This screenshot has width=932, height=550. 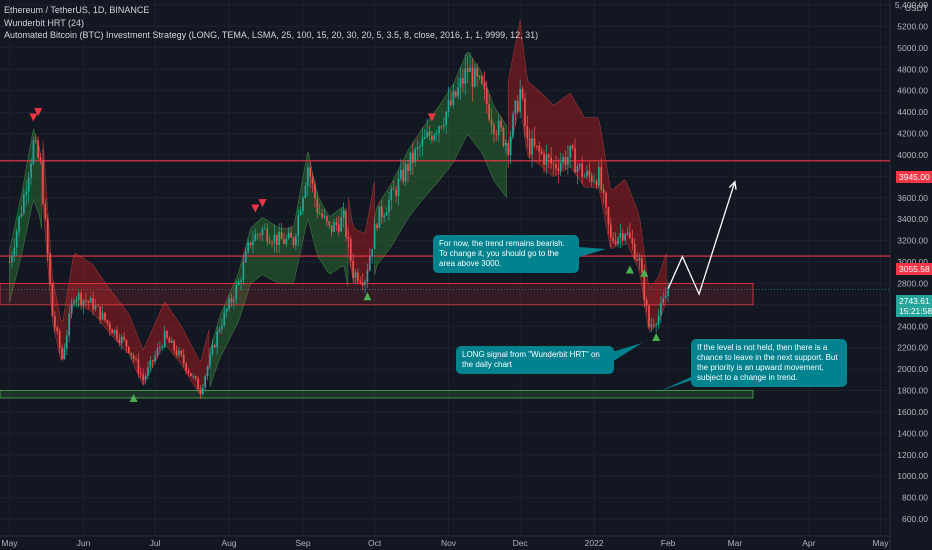 I want to click on time-axis: May Jun Jul Aug Sep Oct Nov Dec 2022 Feb Mar Apr May, so click(x=446, y=543).